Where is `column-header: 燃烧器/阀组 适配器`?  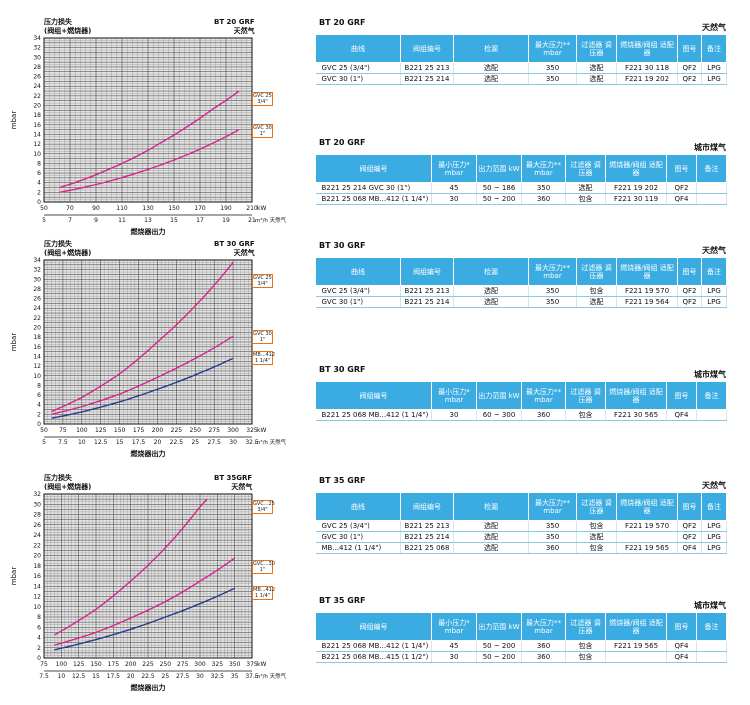 column-header: 燃烧器/阀组 适配器 is located at coordinates (636, 168).